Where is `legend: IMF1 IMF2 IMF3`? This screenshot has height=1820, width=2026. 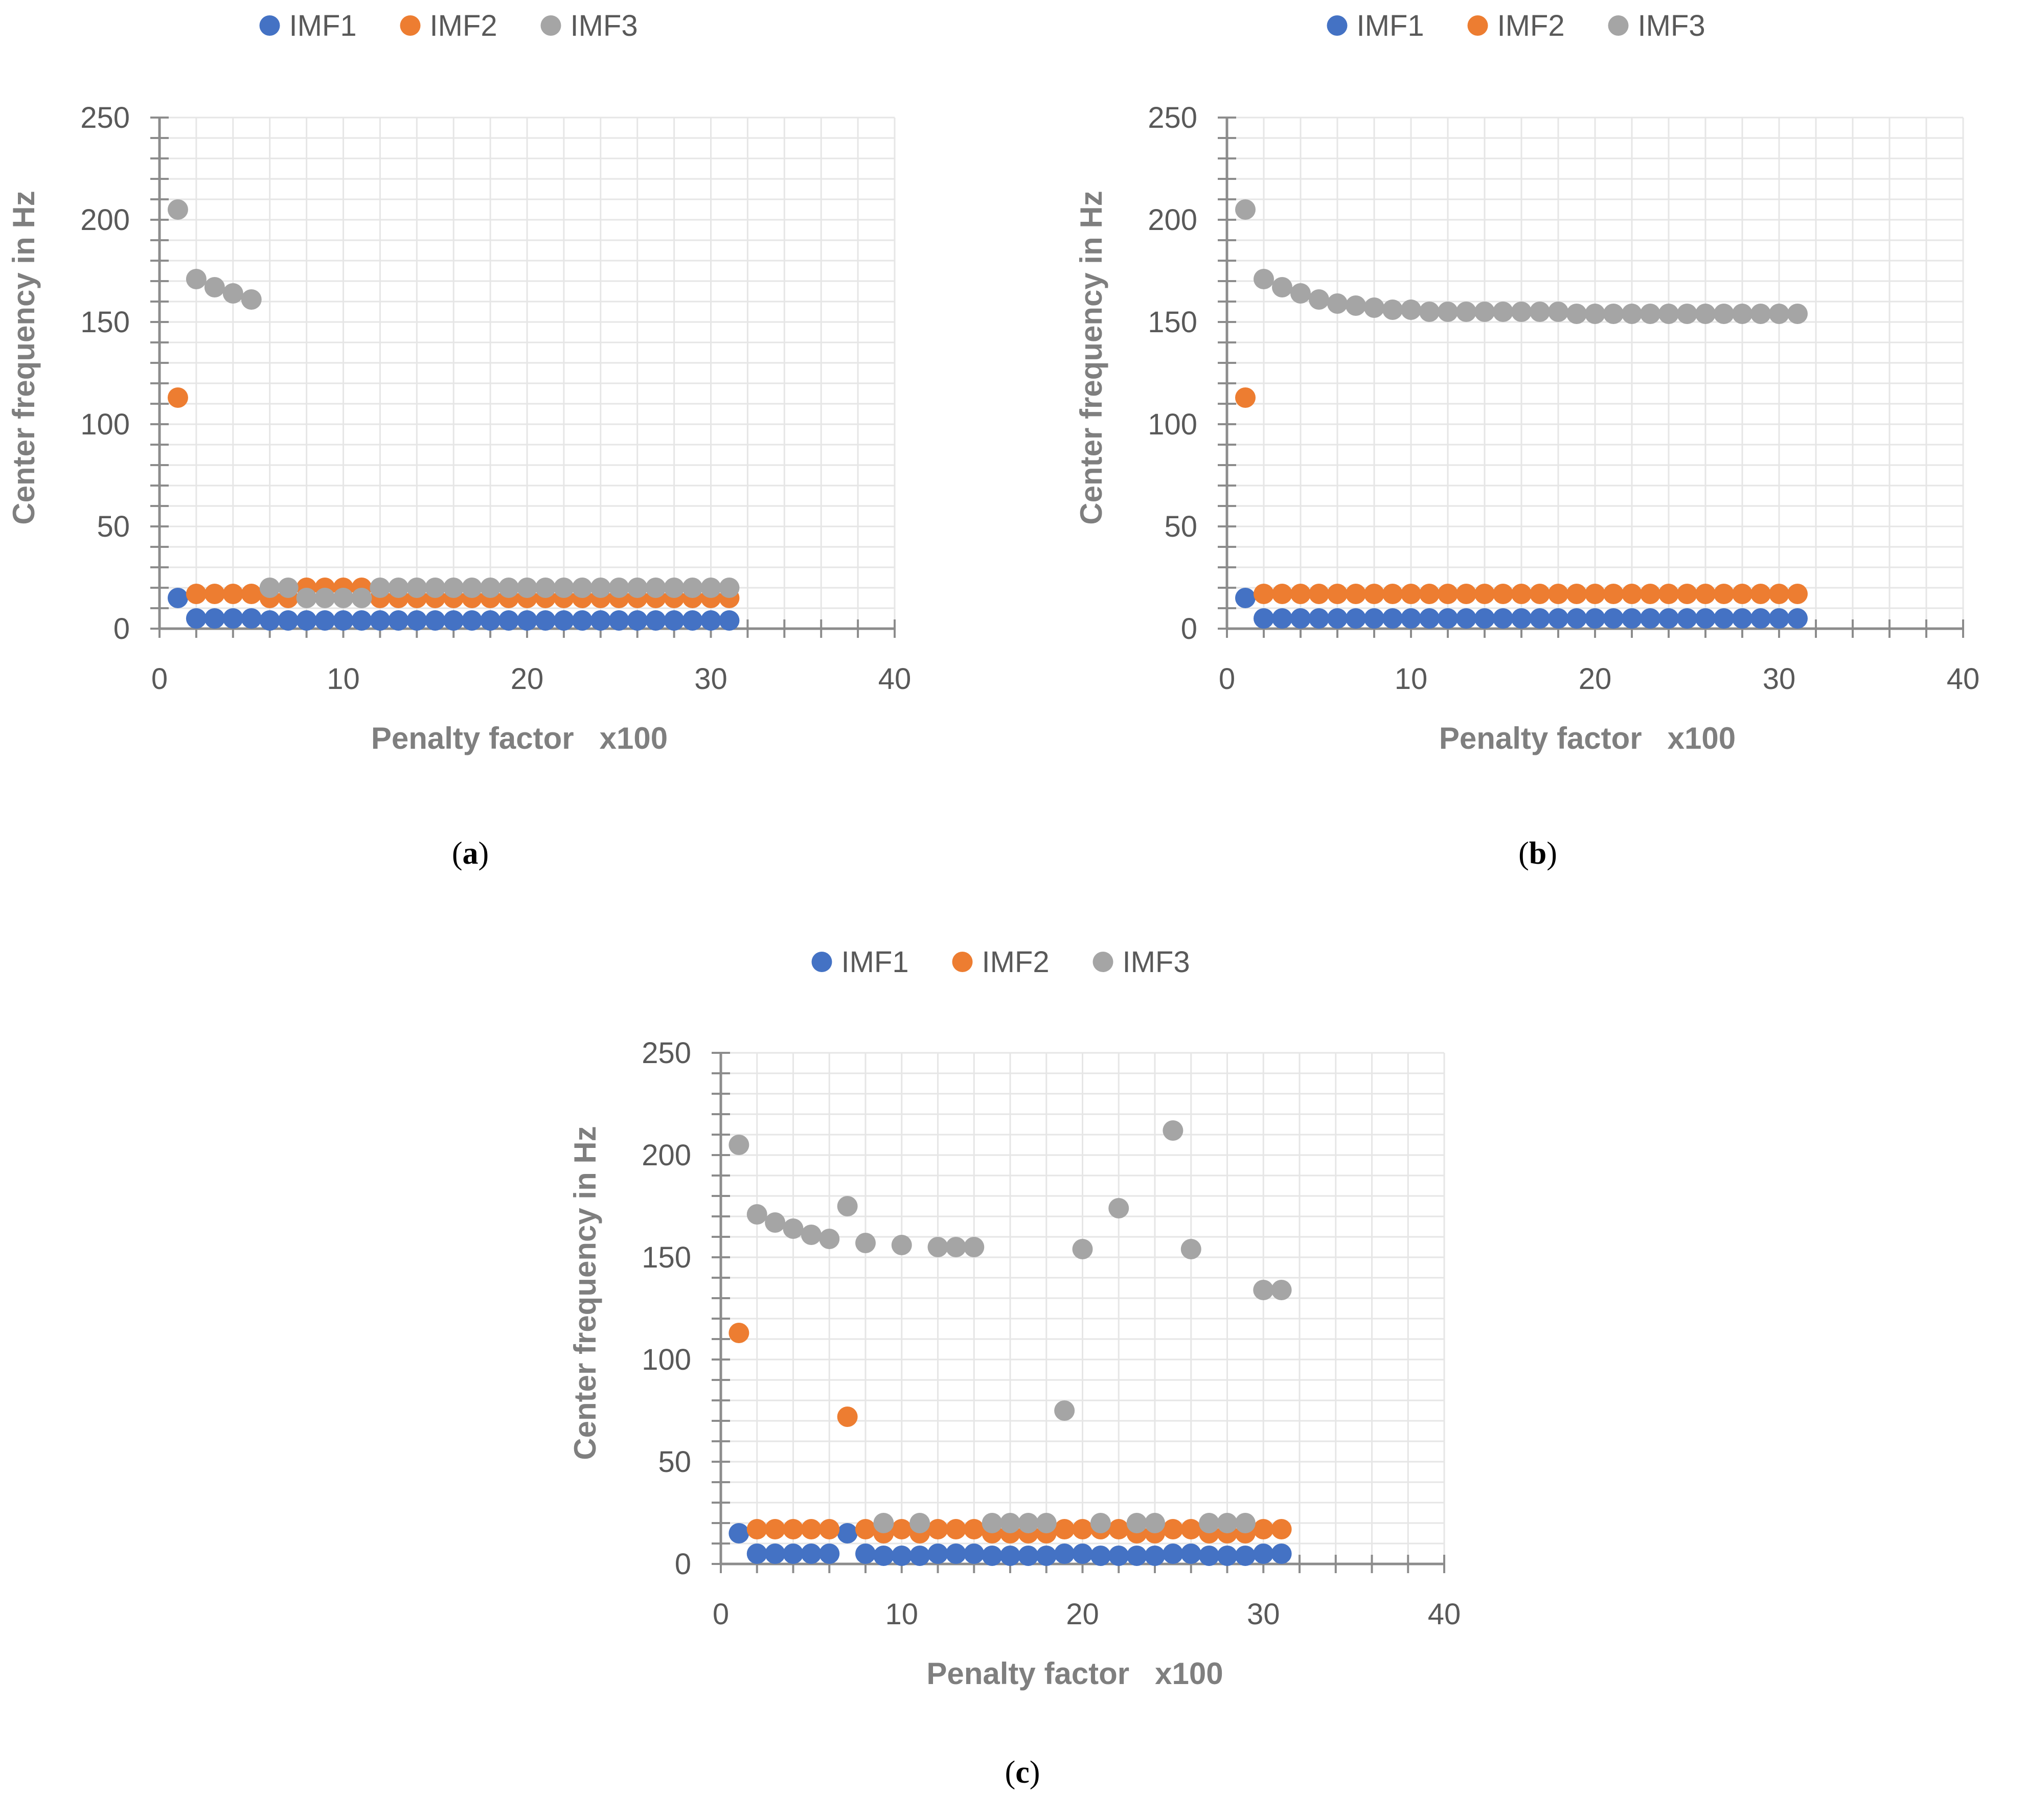
legend: IMF1 IMF2 IMF3 is located at coordinates (449, 25).